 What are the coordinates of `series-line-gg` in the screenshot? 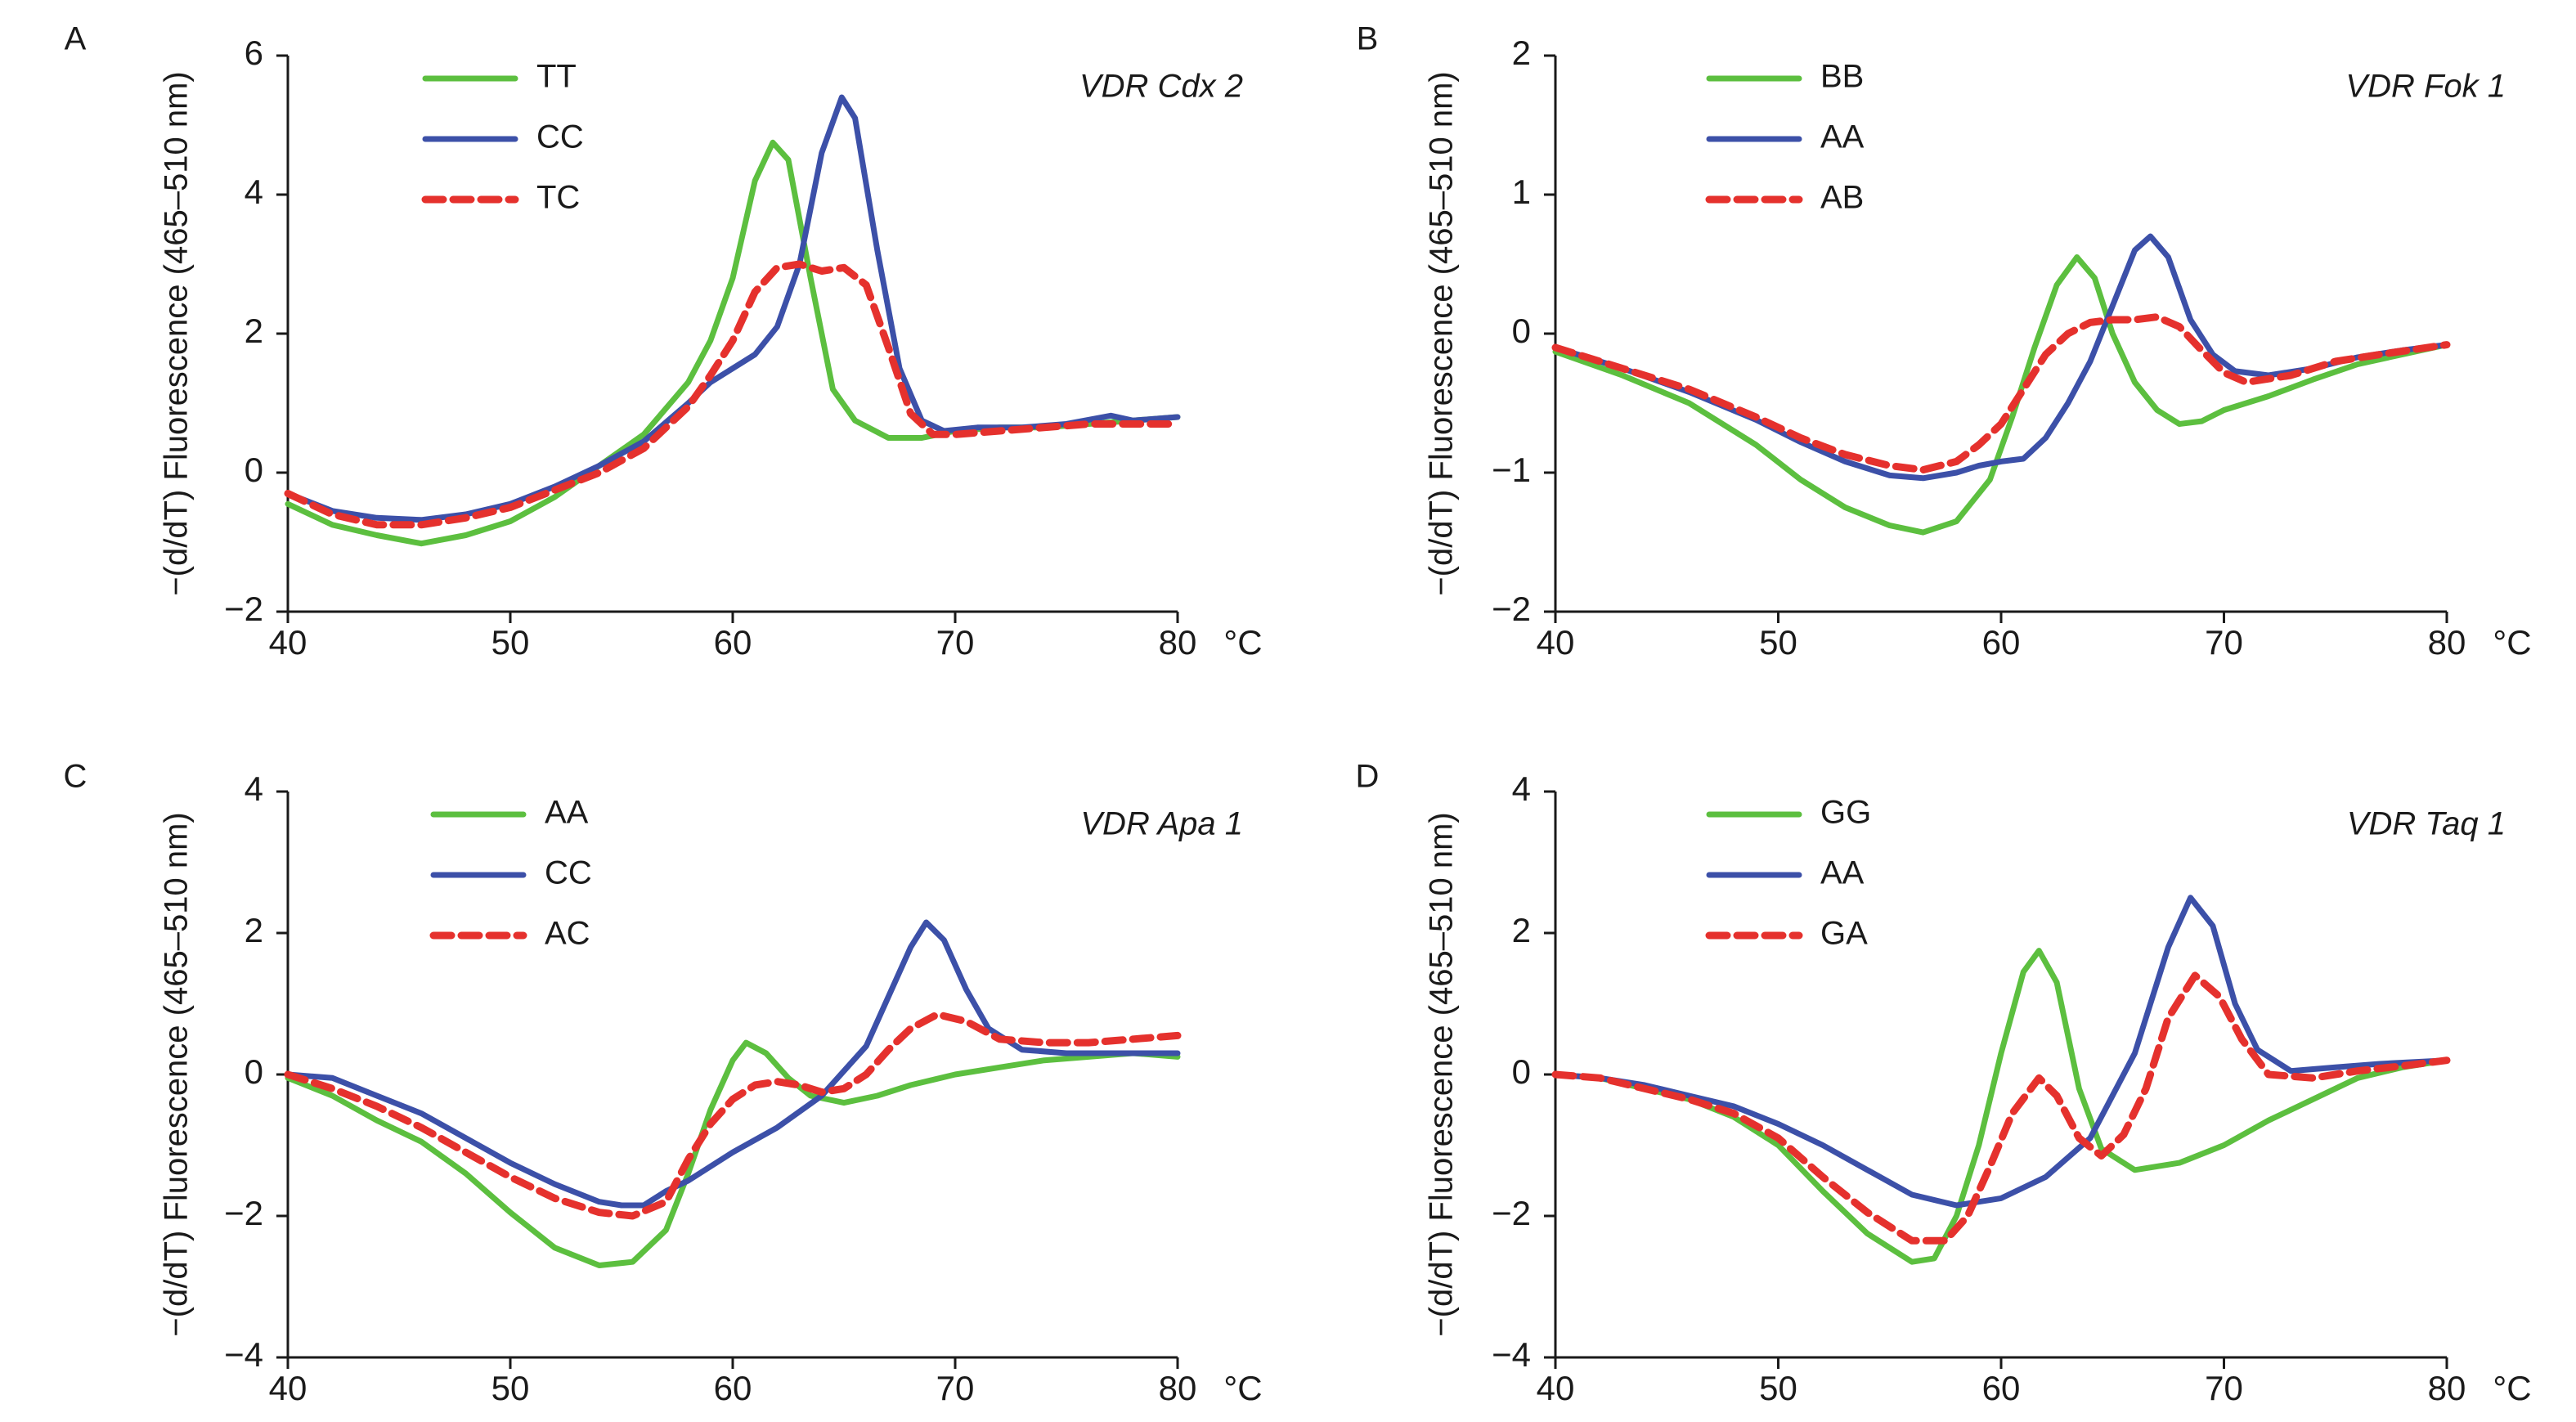 It's located at (2001, 1106).